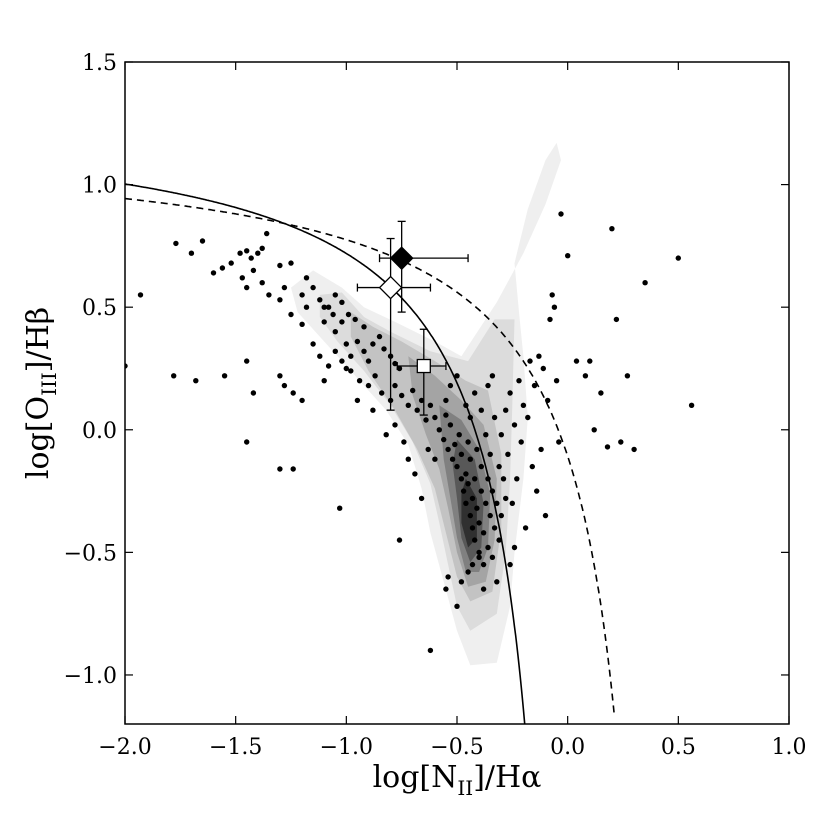  What do you see at coordinates (678, 747) in the screenshot?
I see `x-tick-label: 0.5` at bounding box center [678, 747].